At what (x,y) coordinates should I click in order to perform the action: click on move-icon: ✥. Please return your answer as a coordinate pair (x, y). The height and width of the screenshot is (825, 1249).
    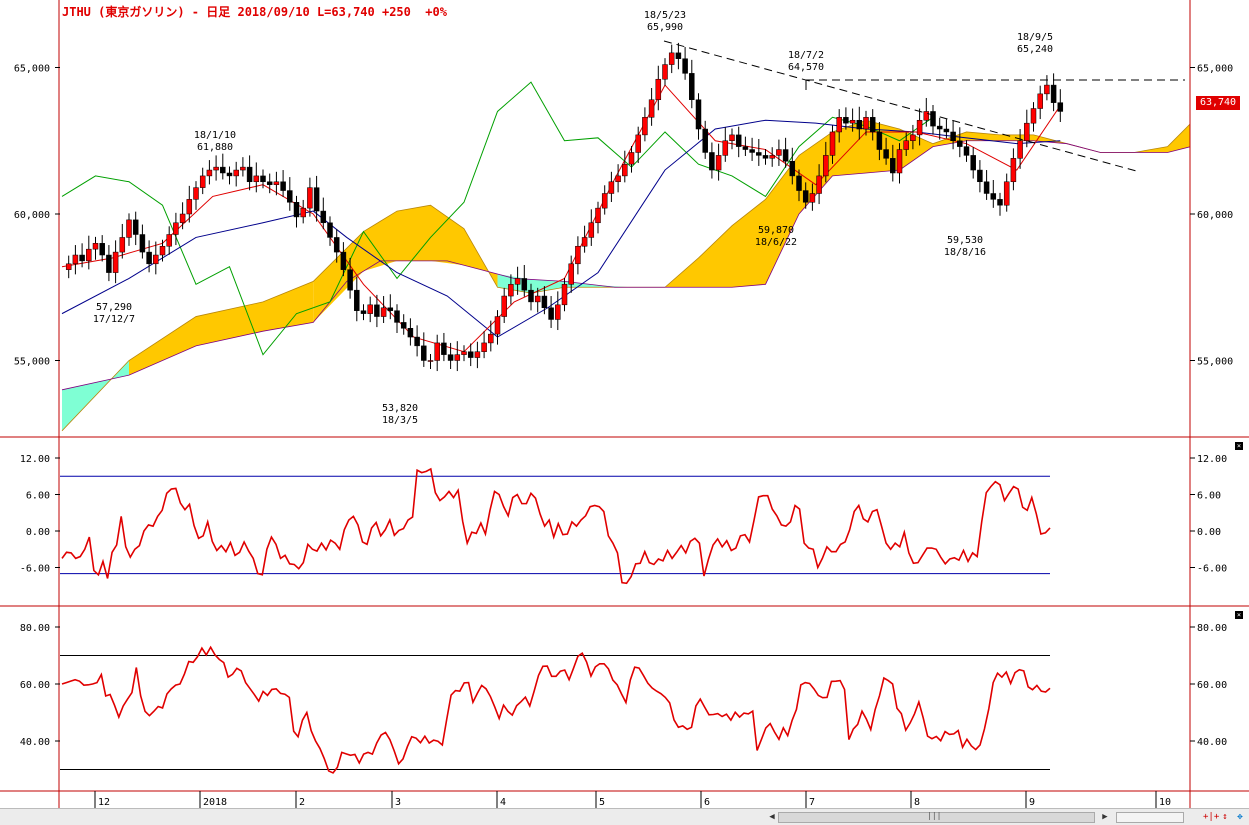
    Looking at the image, I should click on (1240, 817).